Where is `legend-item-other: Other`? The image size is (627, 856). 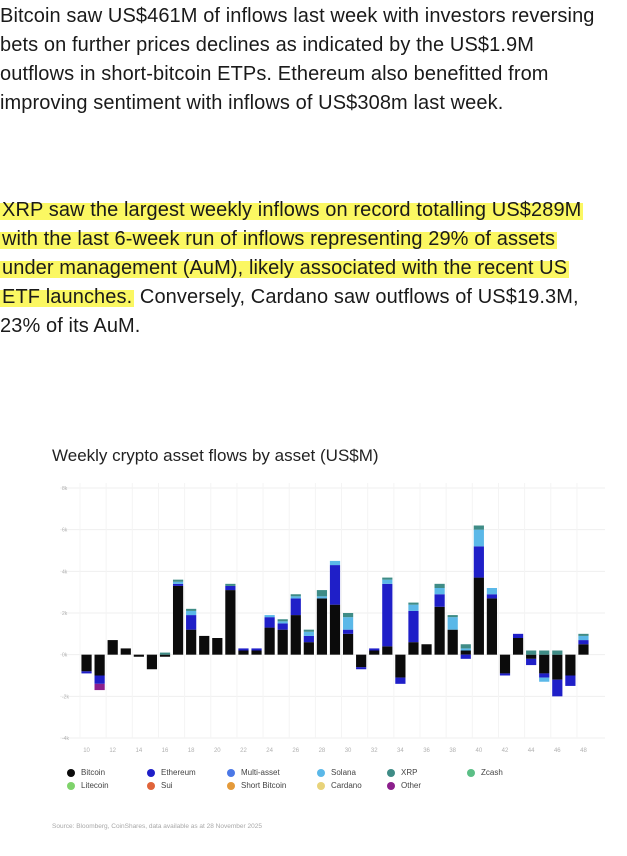
legend-item-other: Other is located at coordinates (404, 785).